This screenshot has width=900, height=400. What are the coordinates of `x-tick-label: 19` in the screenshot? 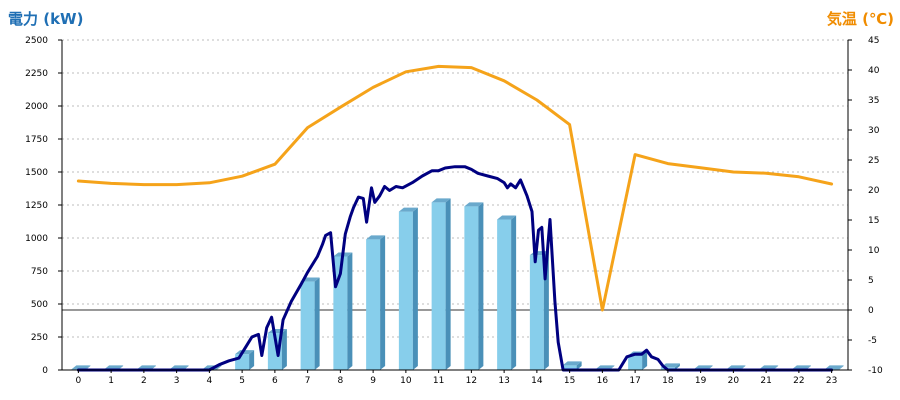 It's located at (701, 381).